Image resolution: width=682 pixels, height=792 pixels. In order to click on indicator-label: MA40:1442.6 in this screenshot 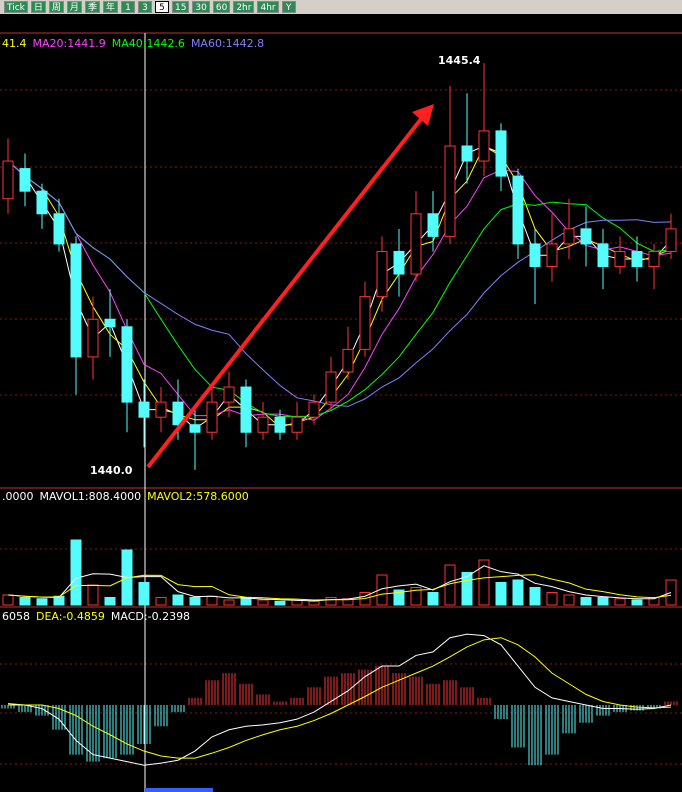, I will do `click(148, 43)`.